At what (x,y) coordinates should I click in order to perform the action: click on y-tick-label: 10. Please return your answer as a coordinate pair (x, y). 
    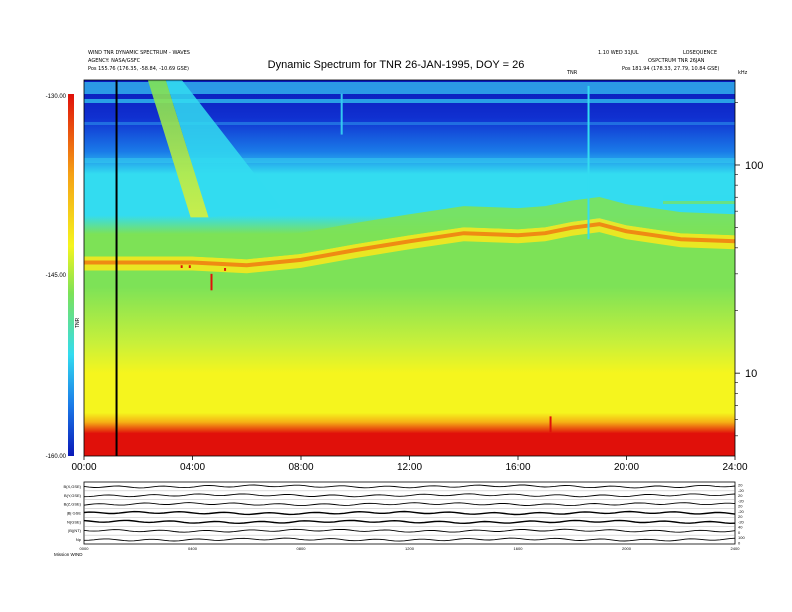
    Looking at the image, I should click on (751, 374).